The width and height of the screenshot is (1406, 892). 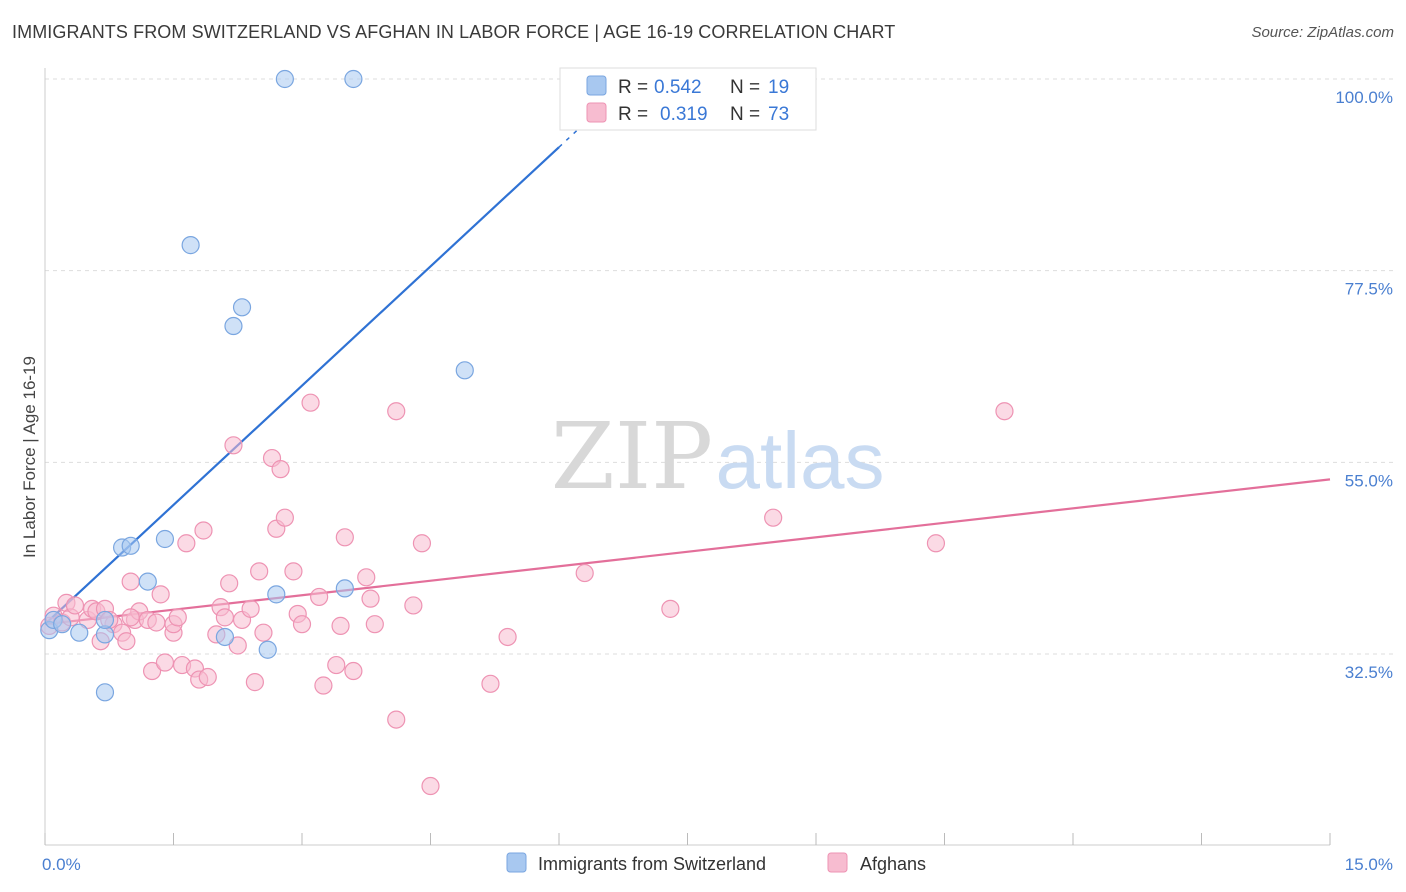 I want to click on series-legend-swatch-afghans, so click(x=837, y=862).